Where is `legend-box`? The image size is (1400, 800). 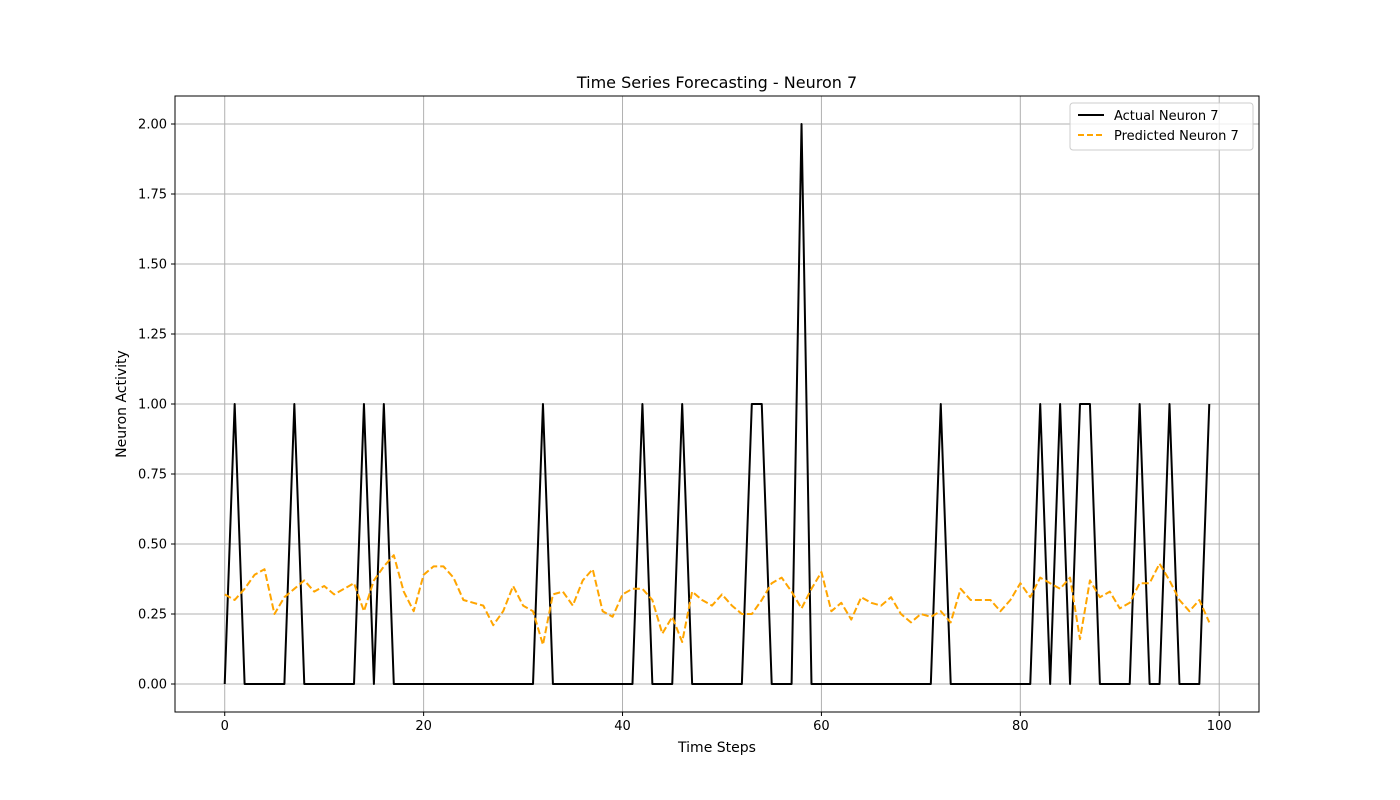
legend-box is located at coordinates (1161, 126).